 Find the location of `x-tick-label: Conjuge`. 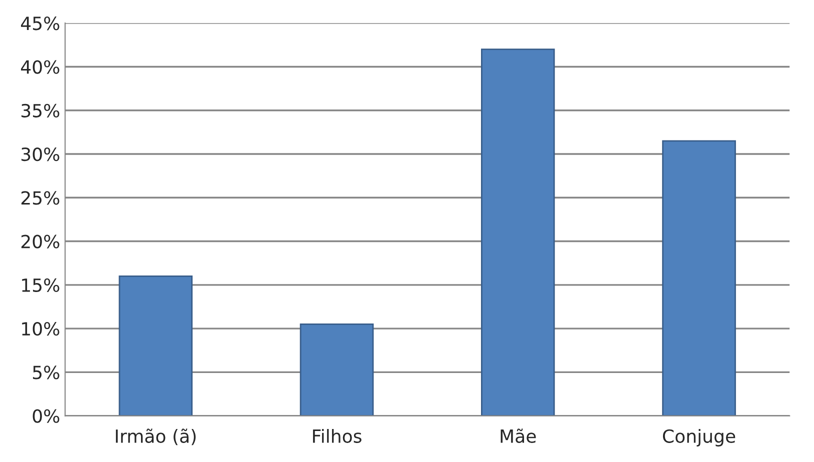

x-tick-label: Conjuge is located at coordinates (699, 437).